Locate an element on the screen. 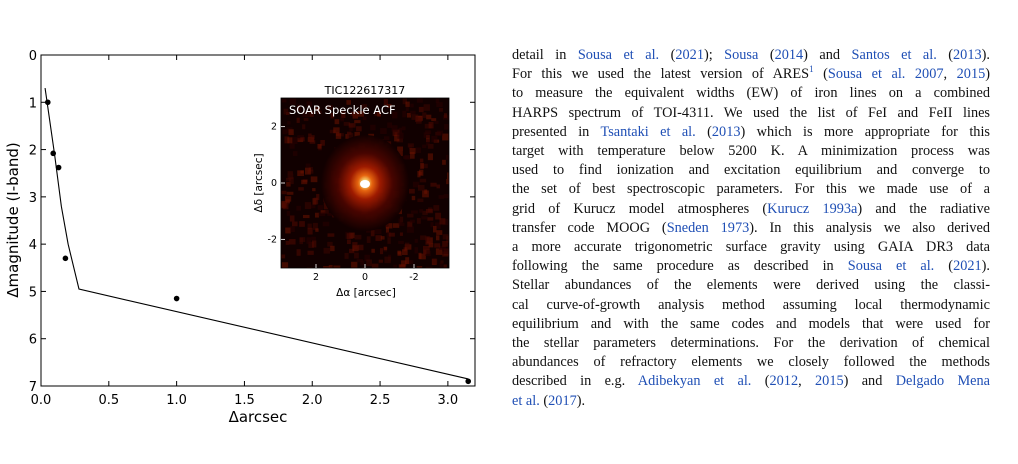 The width and height of the screenshot is (1018, 464). y-tick-label: 6 is located at coordinates (33, 340).